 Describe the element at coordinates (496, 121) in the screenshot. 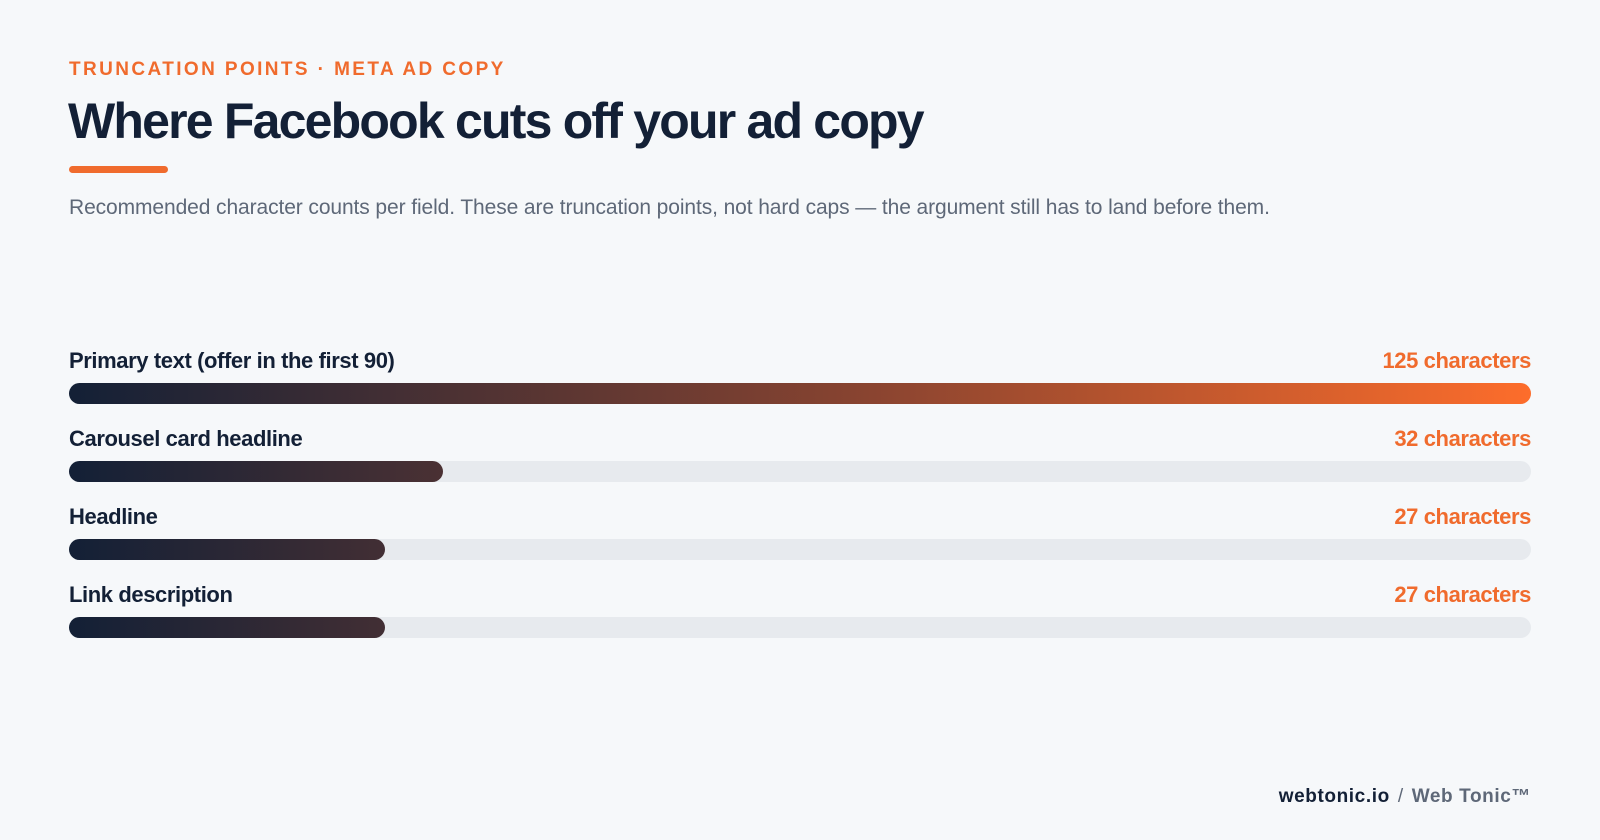

I see `page-title: Where Facebook cuts off your ad copy` at that location.